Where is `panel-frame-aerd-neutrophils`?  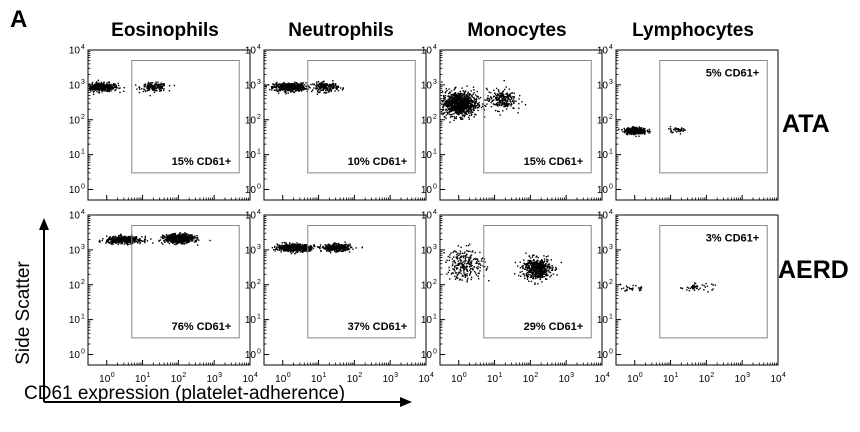 panel-frame-aerd-neutrophils is located at coordinates (345, 290).